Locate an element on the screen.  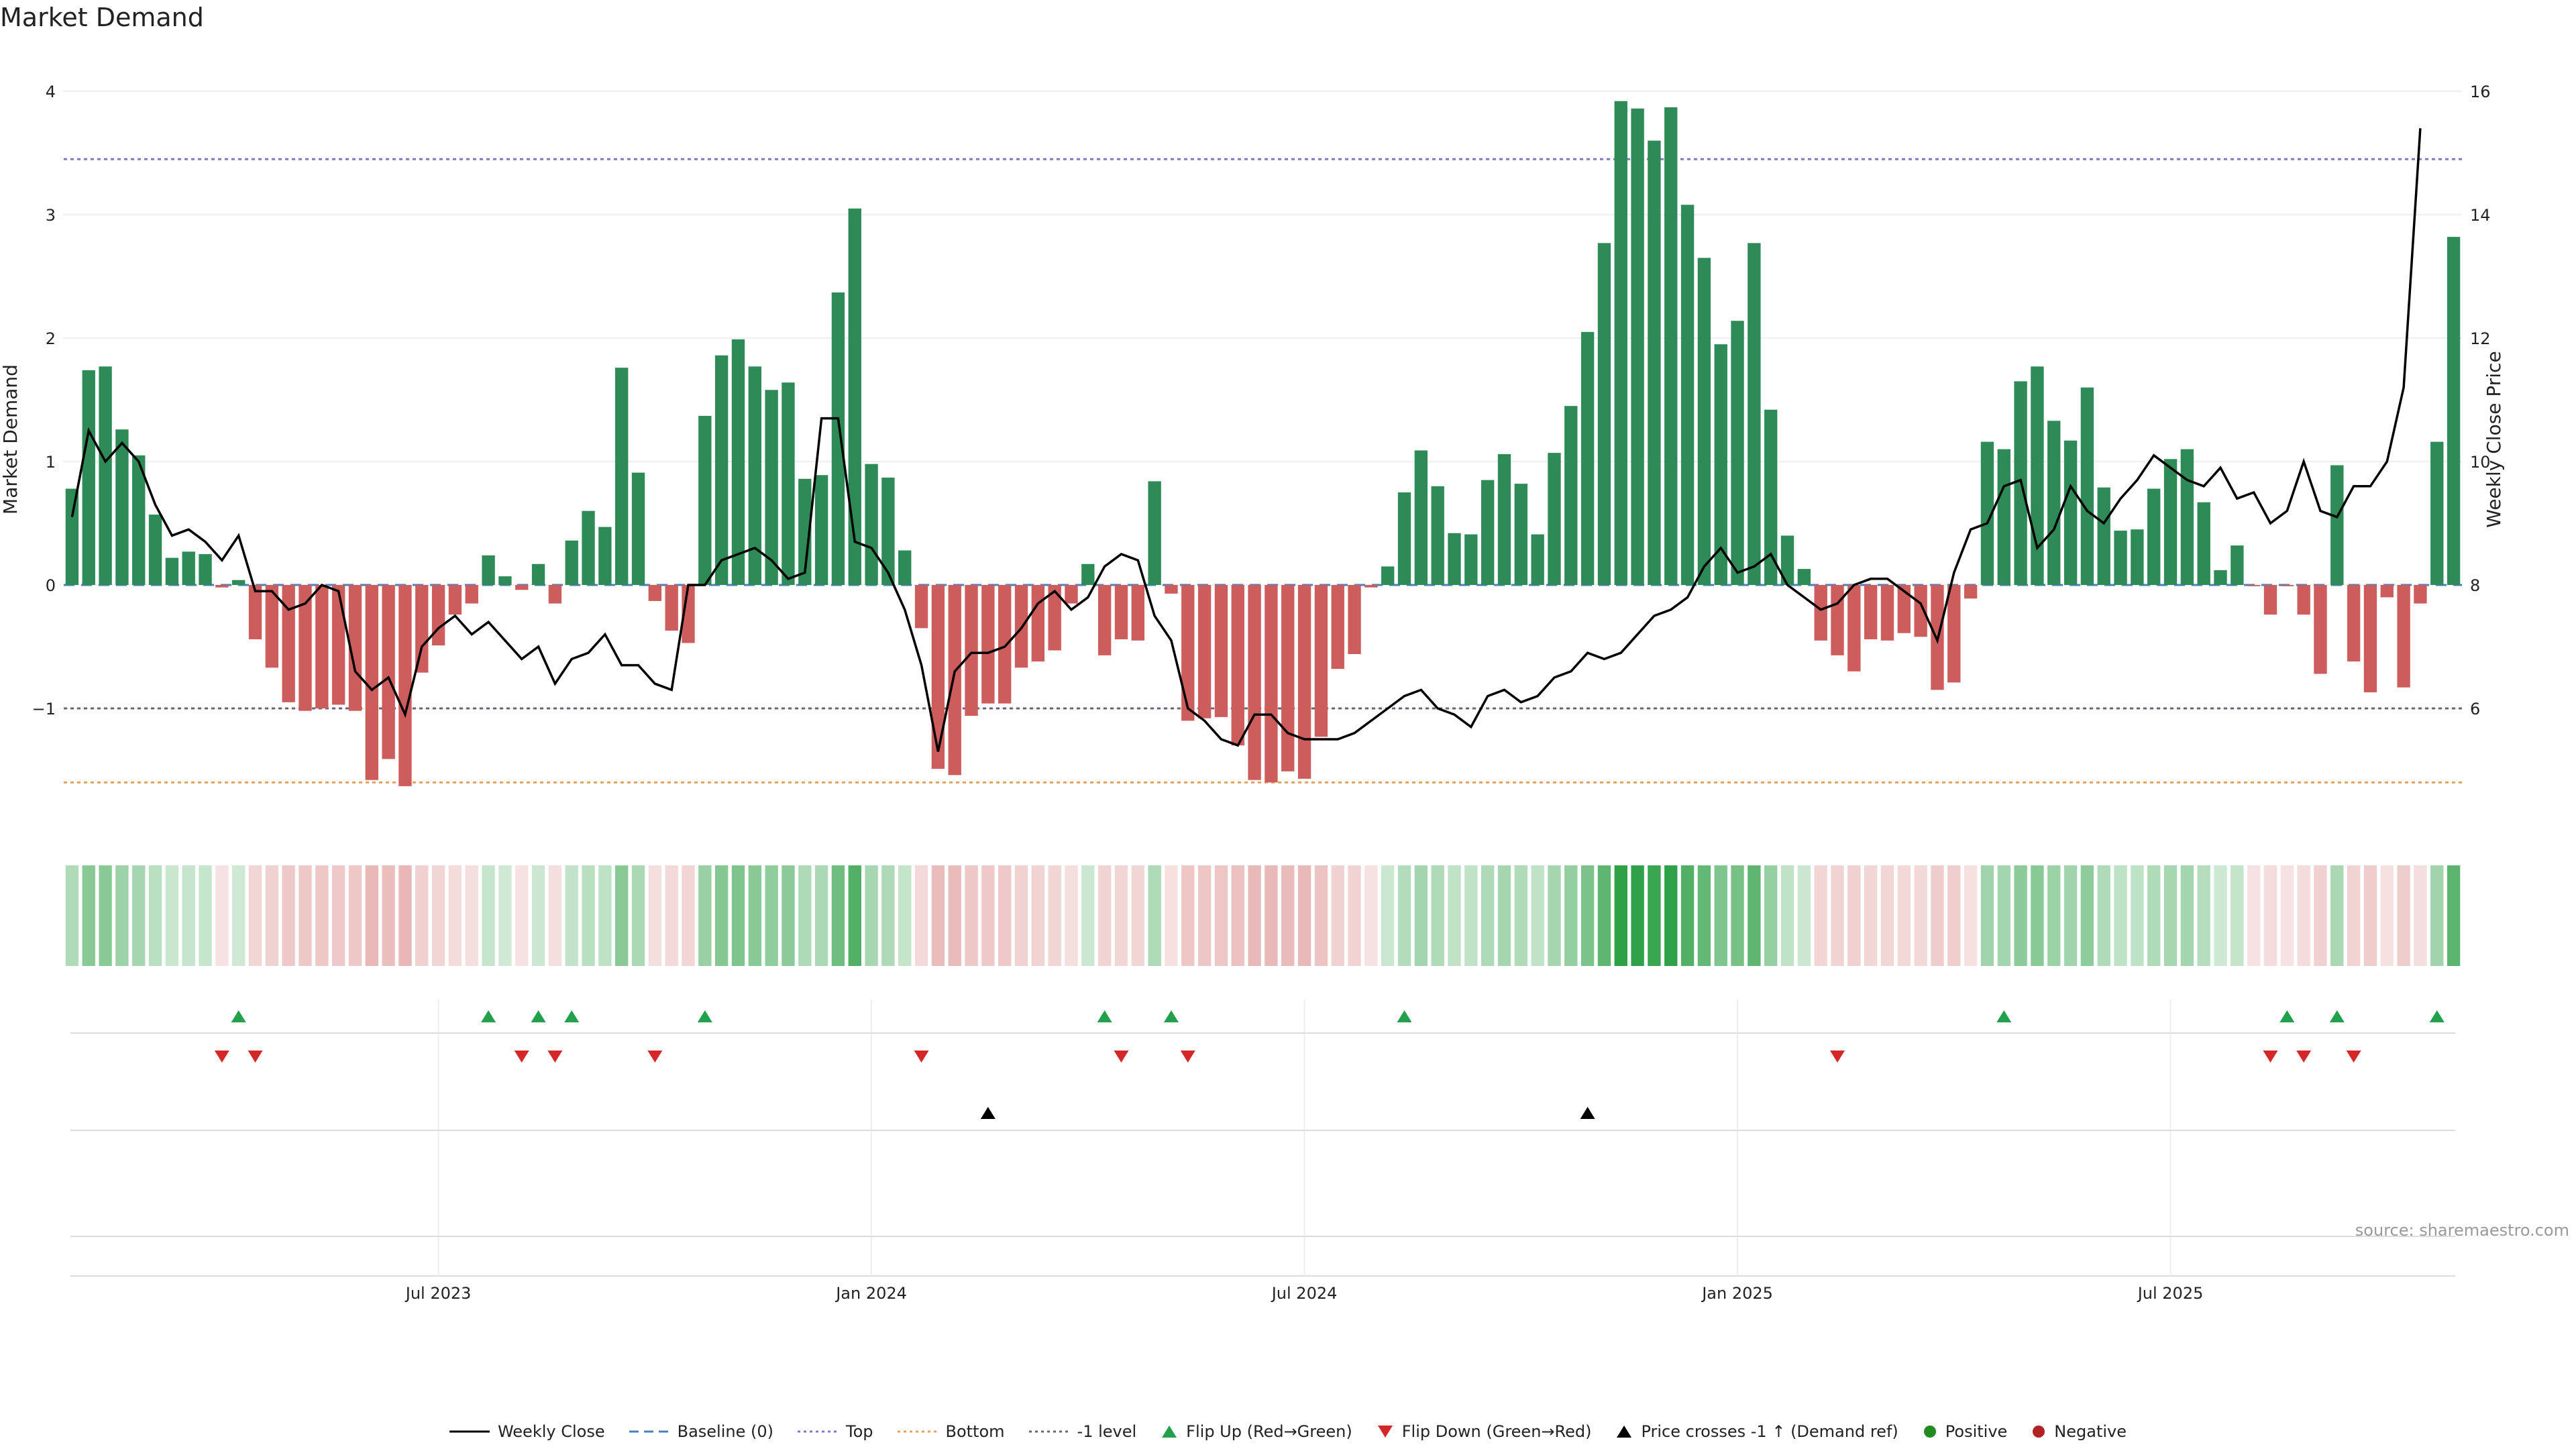
left-axis: −1 0 1 2 3 4 is located at coordinates (44, 400).